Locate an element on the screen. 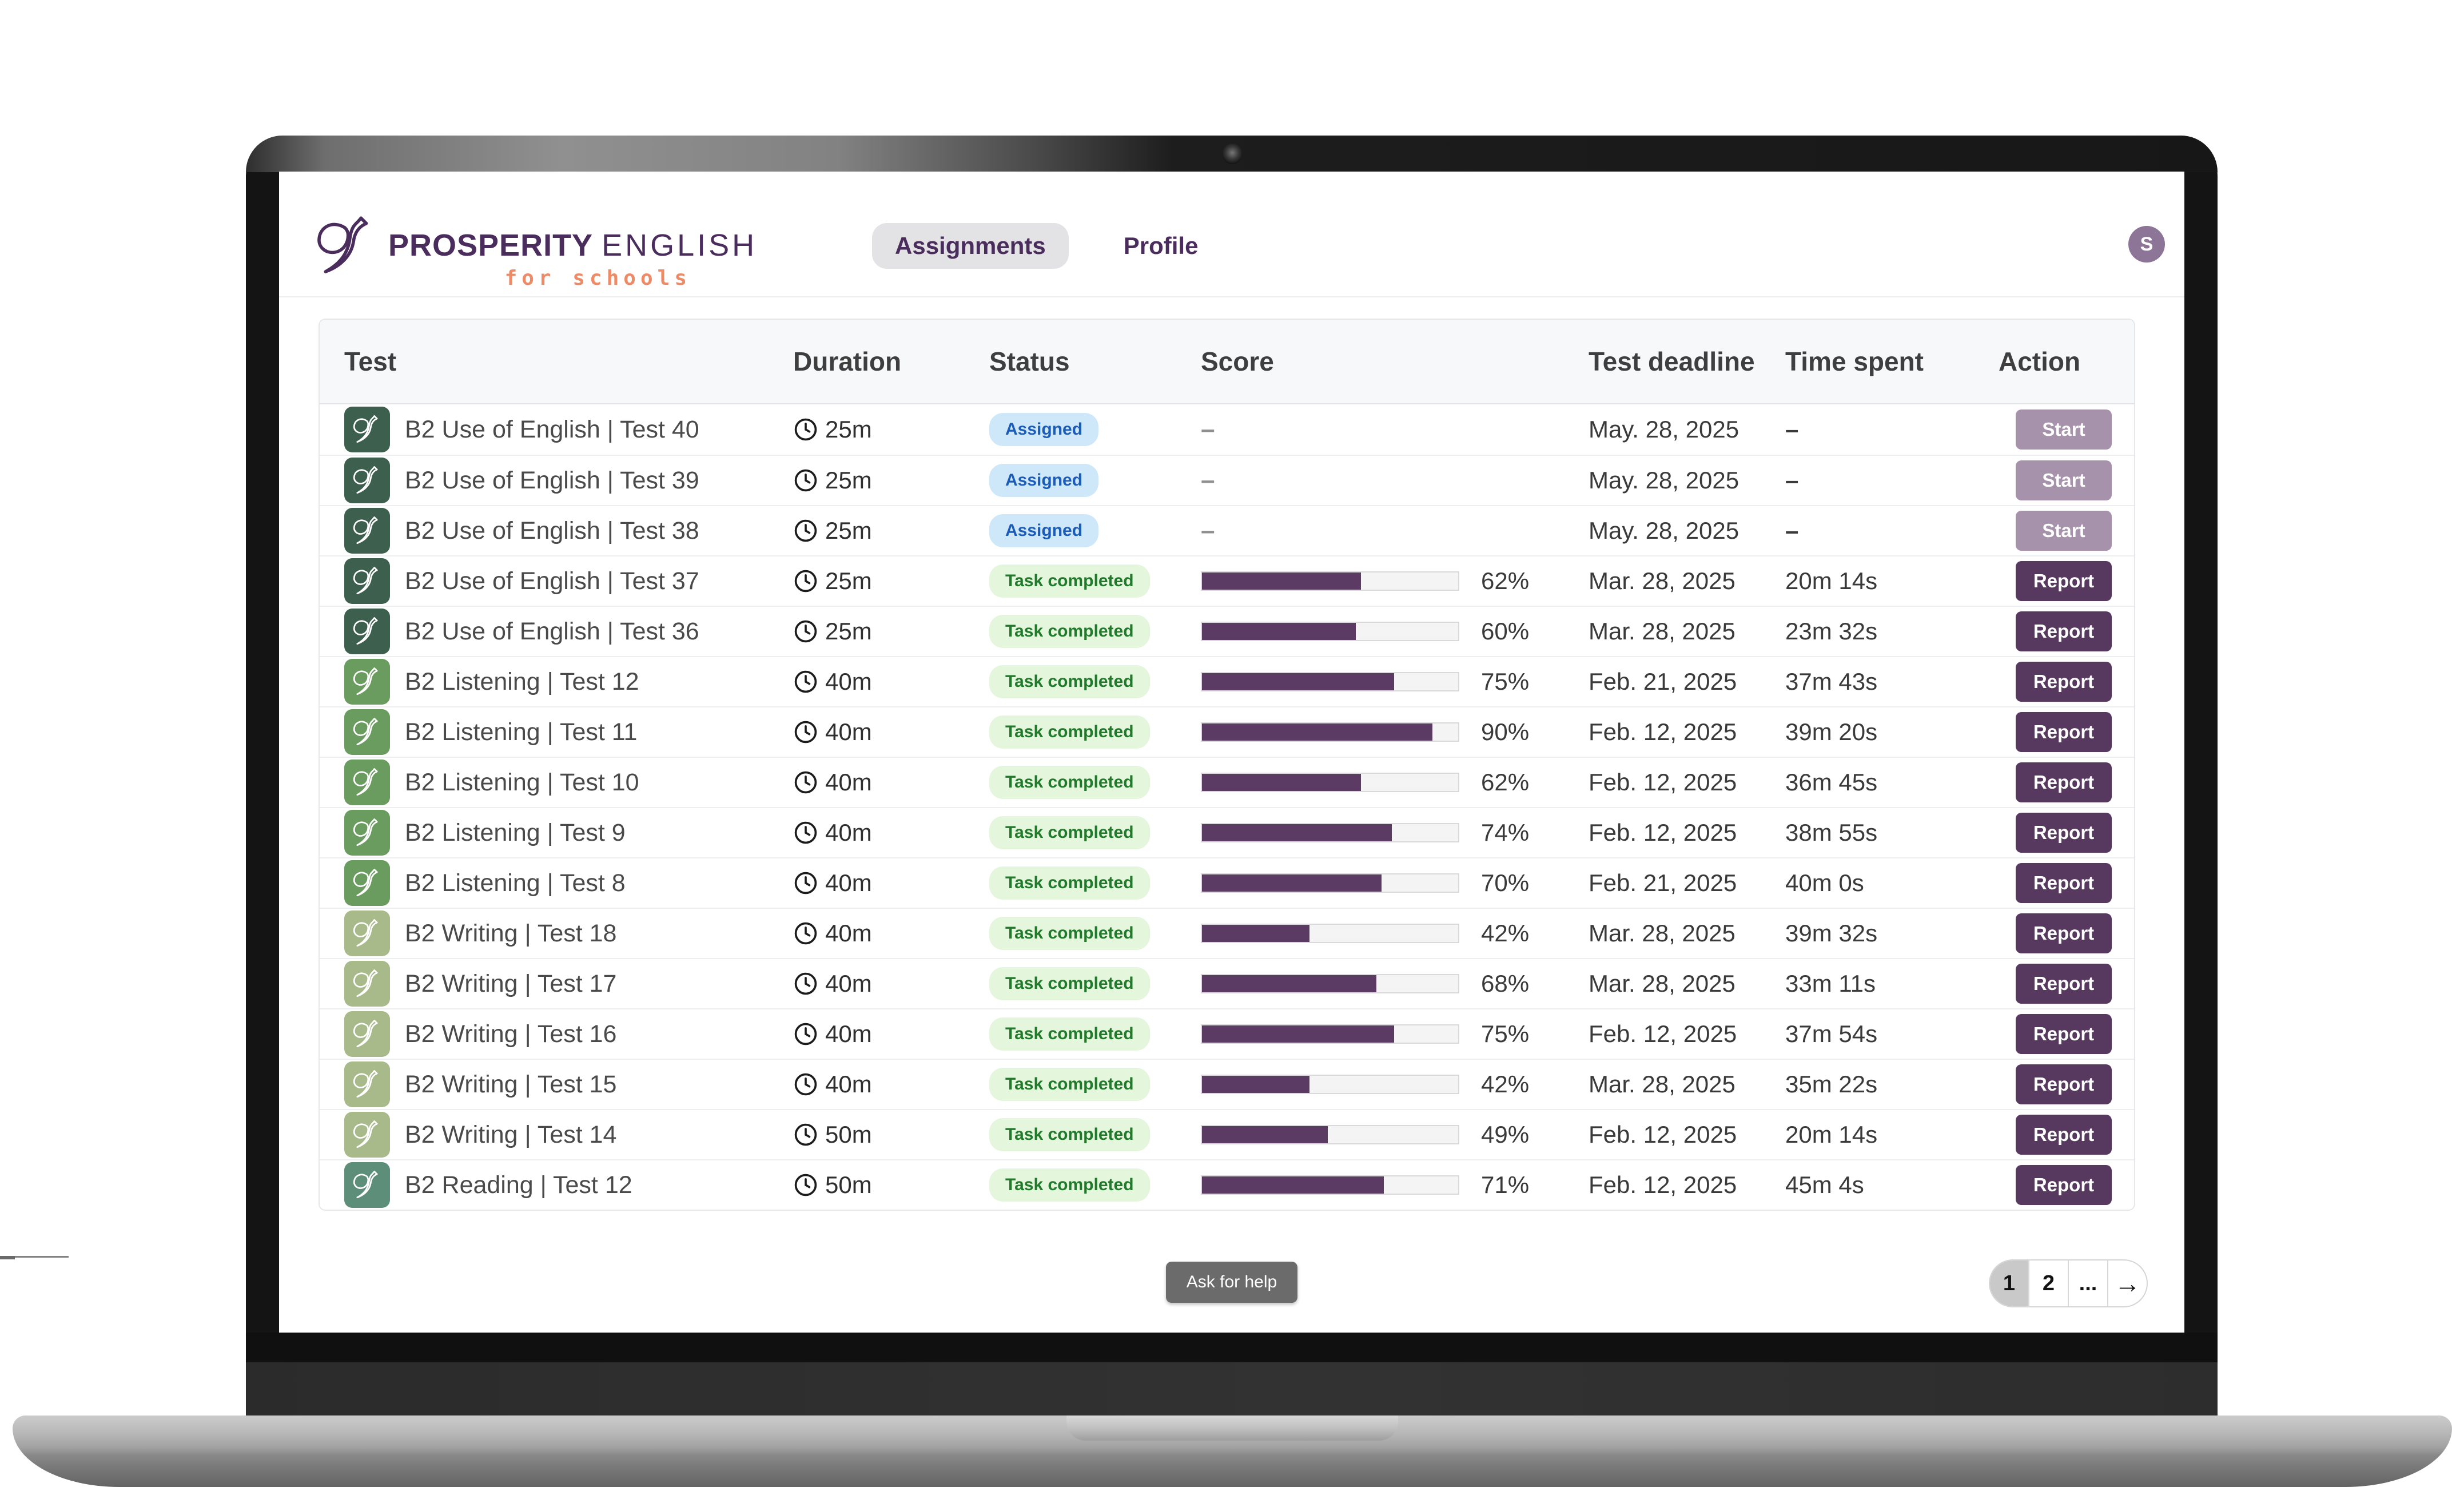 Image resolution: width=2464 pixels, height=1503 pixels. score-value: 49% is located at coordinates (1505, 1134).